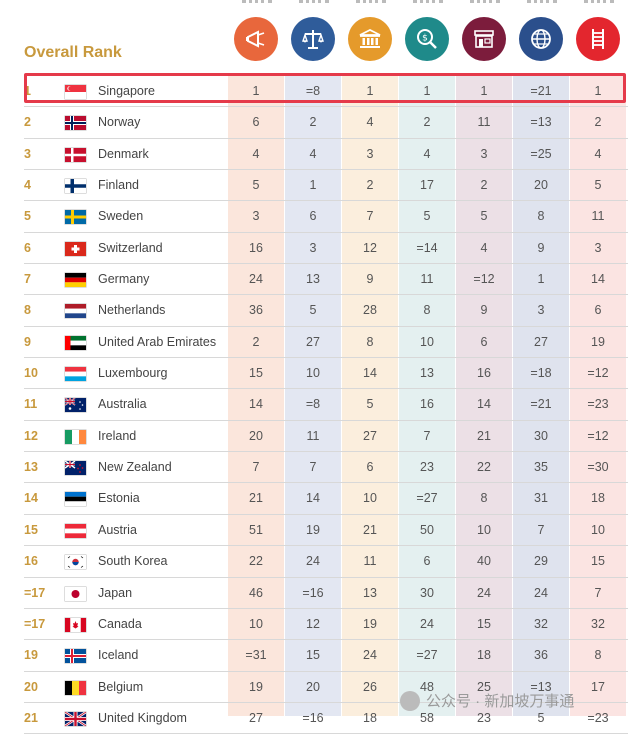 This screenshot has width=641, height=734. I want to click on table-row: 8 Netherlands 36 5 28 8 9 3 6, so click(326, 311).